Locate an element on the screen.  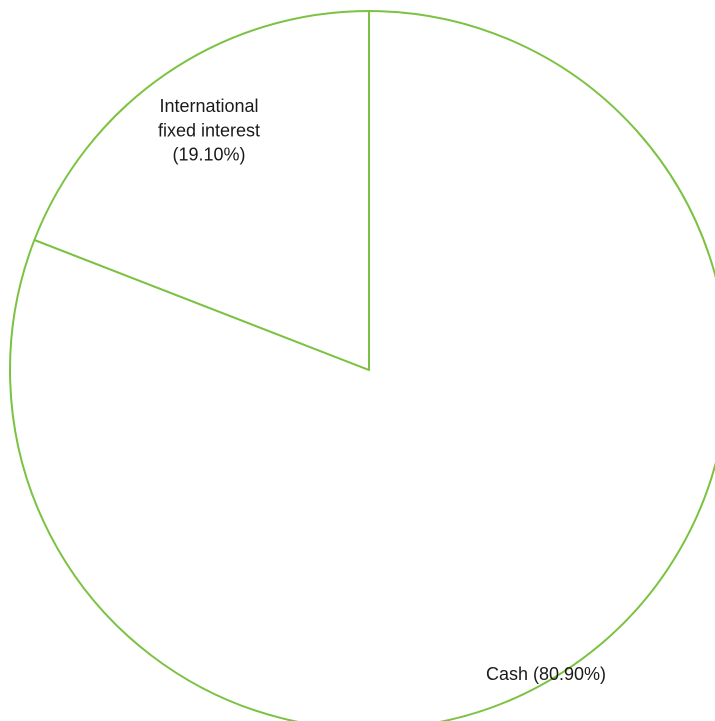
slice-label-international-fixed-interest: International fixed interest (19.10%) is located at coordinates (209, 130).